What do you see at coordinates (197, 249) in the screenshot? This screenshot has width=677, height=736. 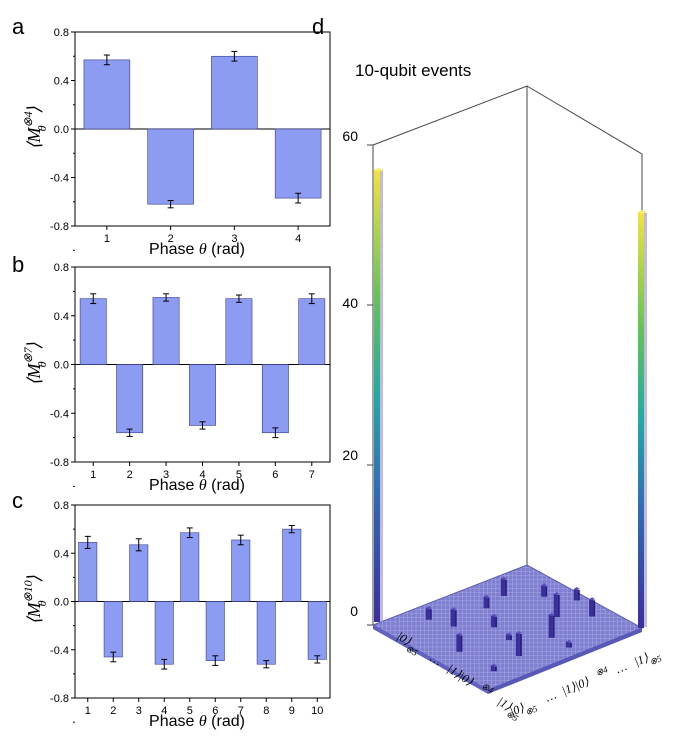 I see `panel-a-xlabel: Phase θ (rad)` at bounding box center [197, 249].